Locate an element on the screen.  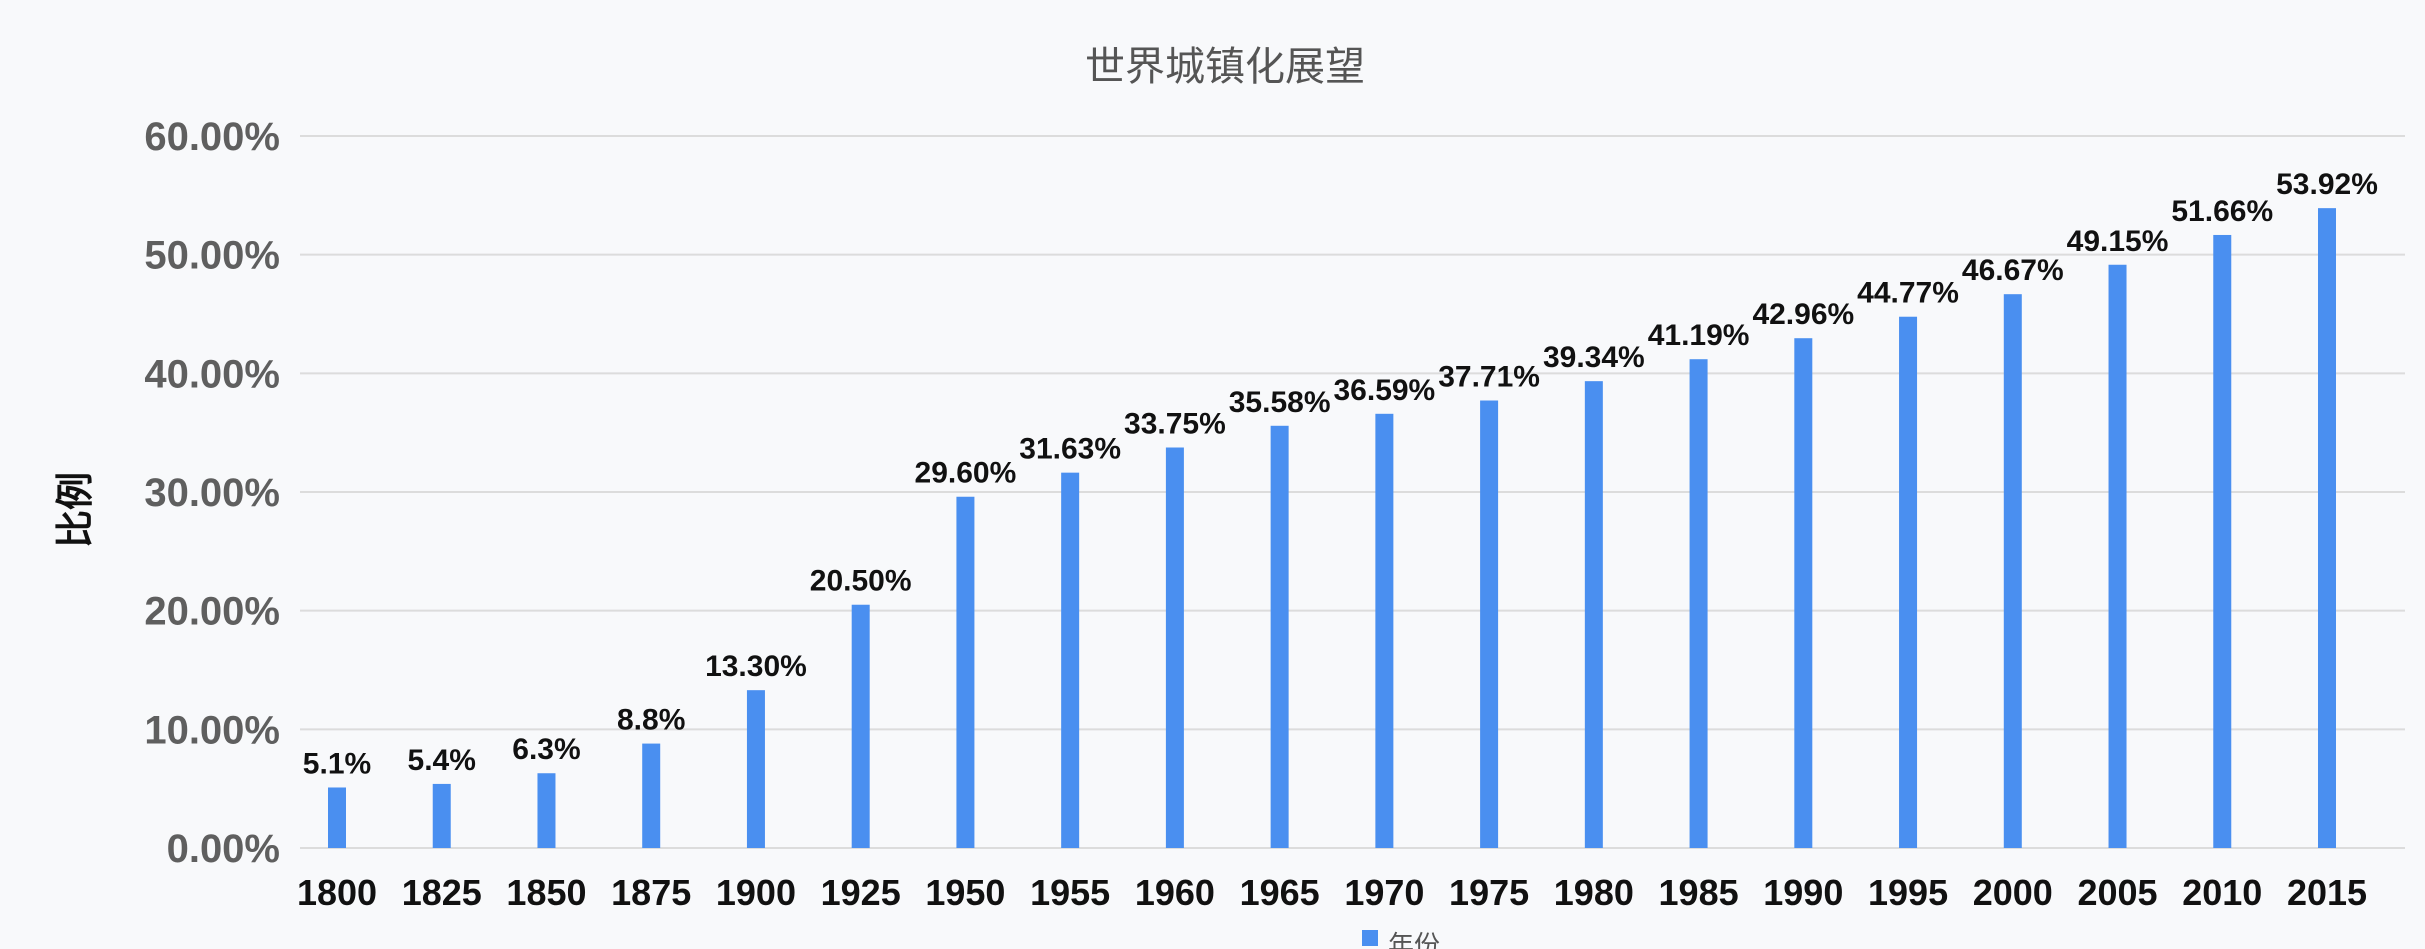
data-label: 6.3% is located at coordinates (546, 749).